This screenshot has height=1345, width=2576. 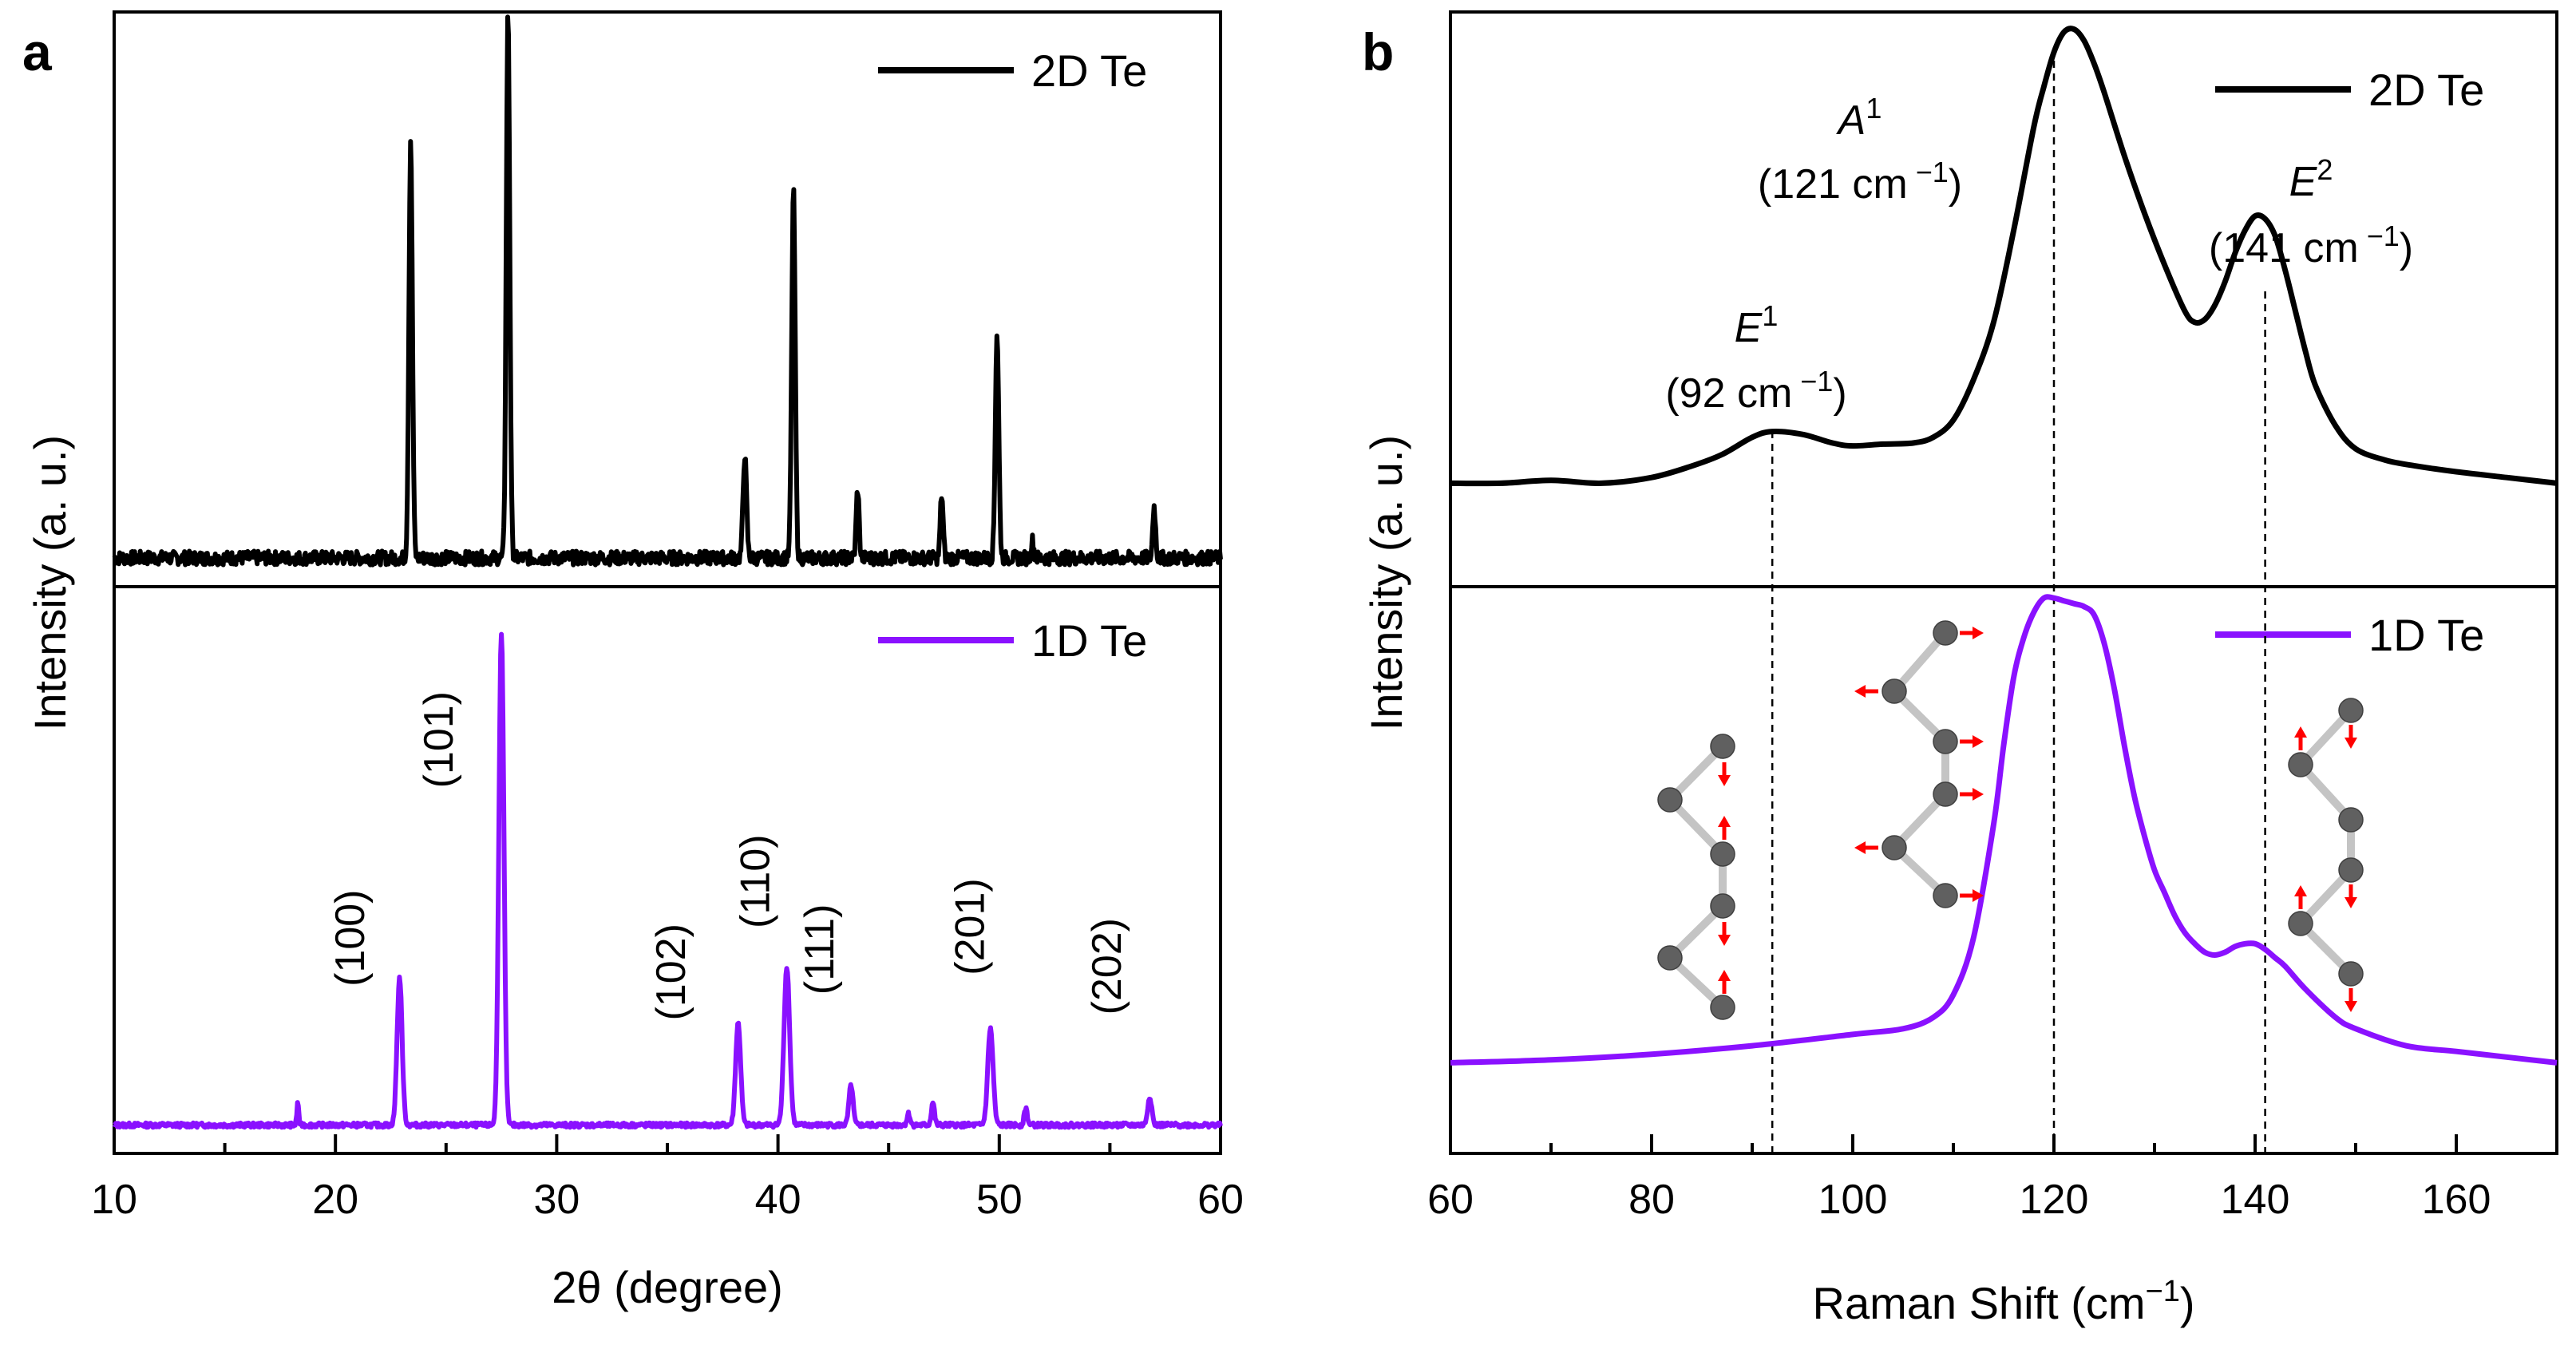 What do you see at coordinates (1451, 1200) in the screenshot?
I see `panel-b-x-tick-label: 60` at bounding box center [1451, 1200].